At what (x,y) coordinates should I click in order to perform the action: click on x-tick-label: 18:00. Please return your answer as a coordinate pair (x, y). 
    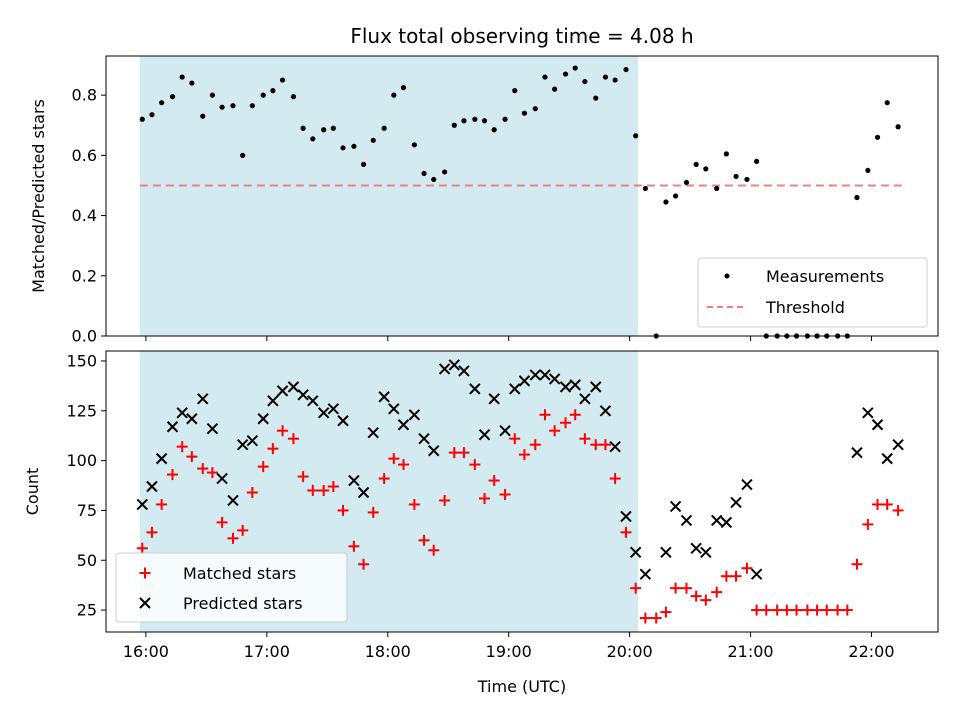
    Looking at the image, I should click on (388, 651).